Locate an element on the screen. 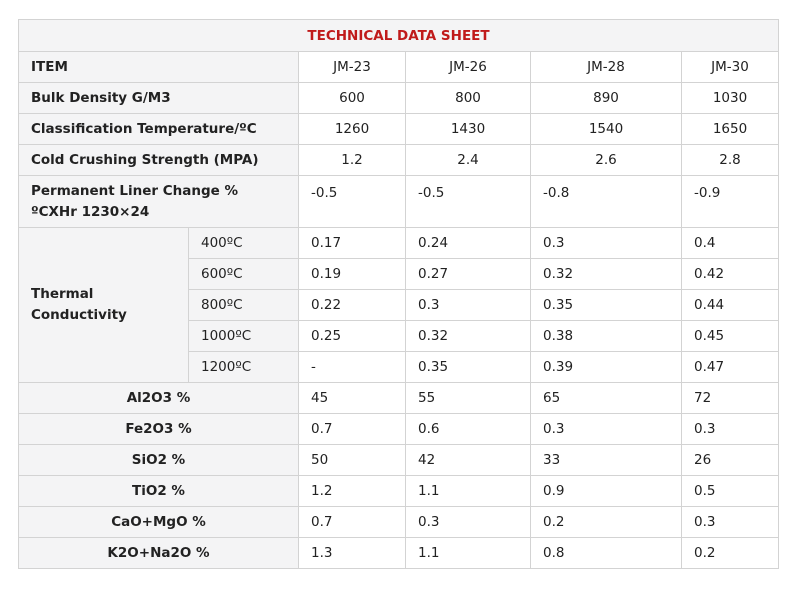 The image size is (800, 602). cell: 0.45 is located at coordinates (730, 336).